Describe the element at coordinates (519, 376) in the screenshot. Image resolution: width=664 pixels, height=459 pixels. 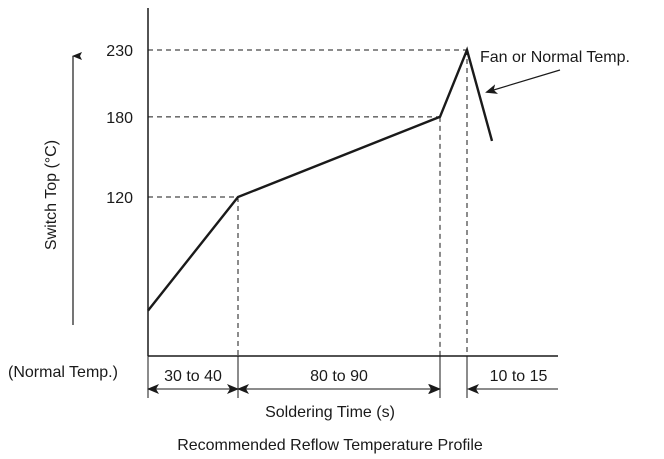
I see `interval-label: 10 to 15` at that location.